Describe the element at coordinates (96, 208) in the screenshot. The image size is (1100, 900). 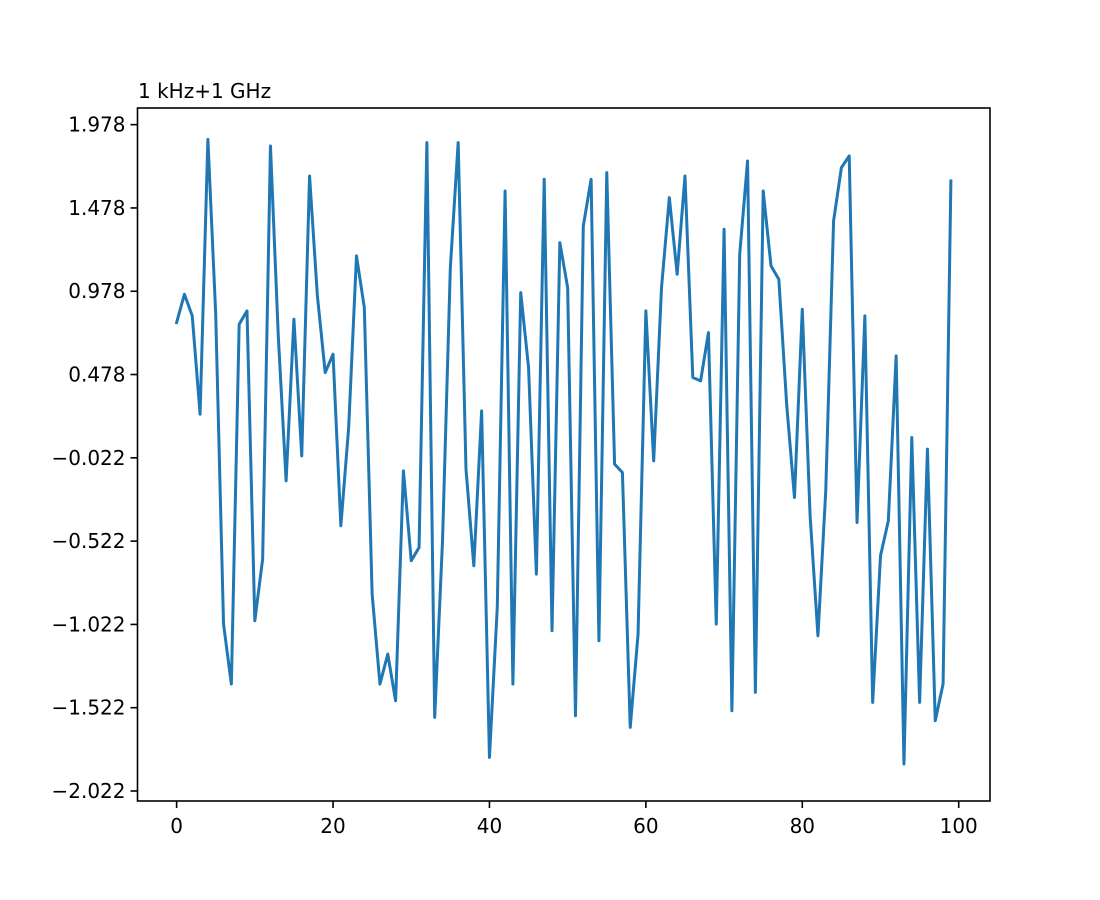
I see `y-tick-label: 1.478` at that location.